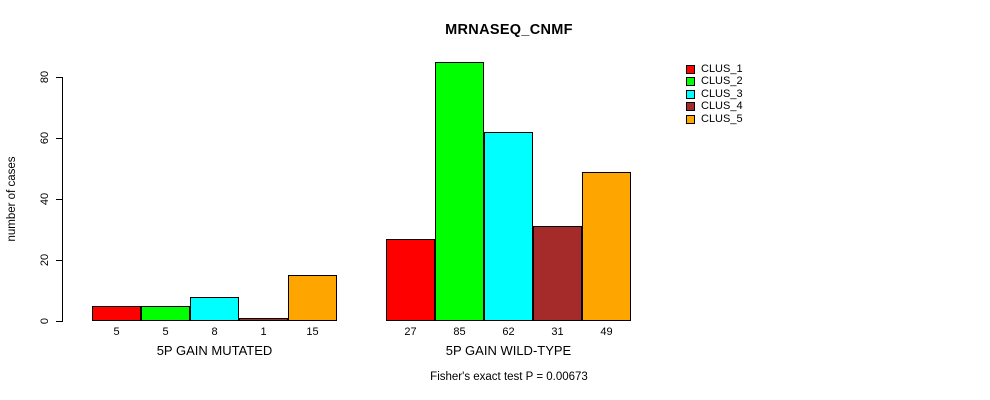 The height and width of the screenshot is (400, 990). What do you see at coordinates (45, 77) in the screenshot?
I see `y-tick-label: 80` at bounding box center [45, 77].